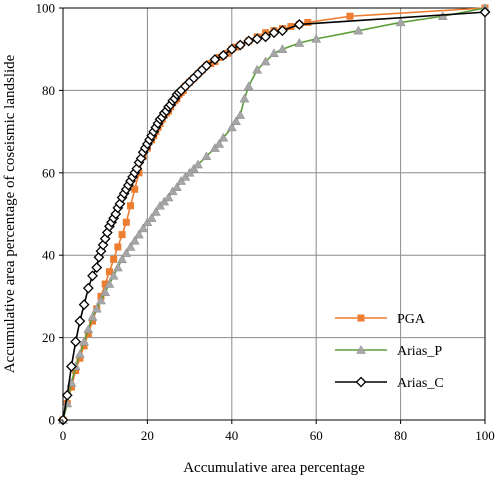  What do you see at coordinates (380, 319) in the screenshot?
I see `legend-item-pga: PGA` at bounding box center [380, 319].